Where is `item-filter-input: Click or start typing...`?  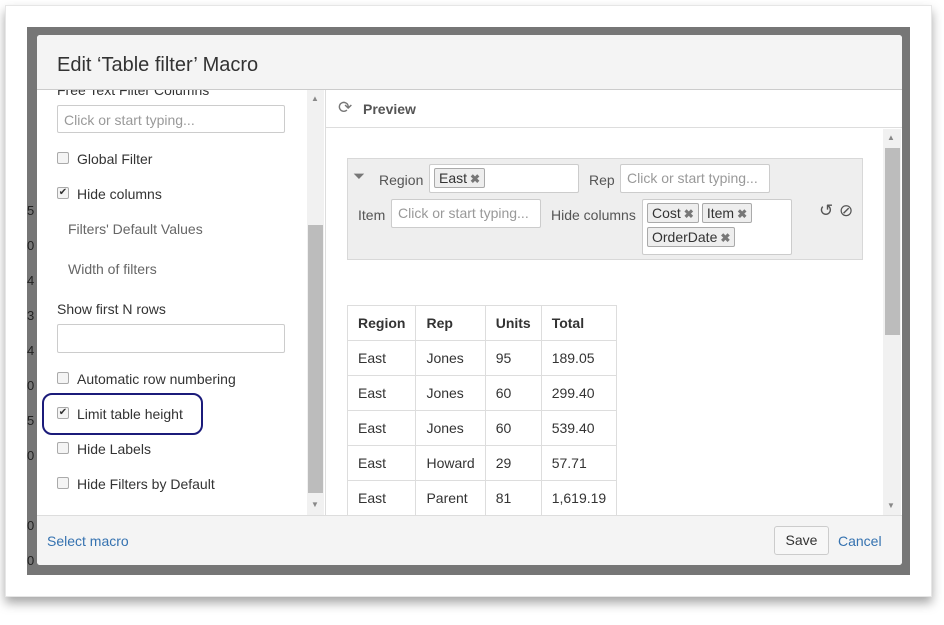
item-filter-input: Click or start typing... is located at coordinates (466, 213).